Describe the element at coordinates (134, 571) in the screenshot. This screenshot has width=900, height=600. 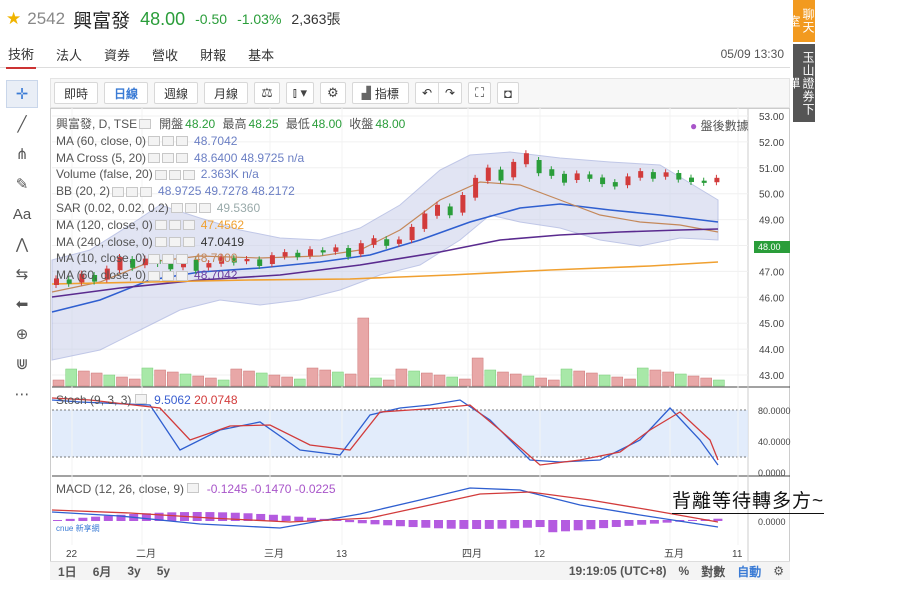
I see `range-3y: 3y` at that location.